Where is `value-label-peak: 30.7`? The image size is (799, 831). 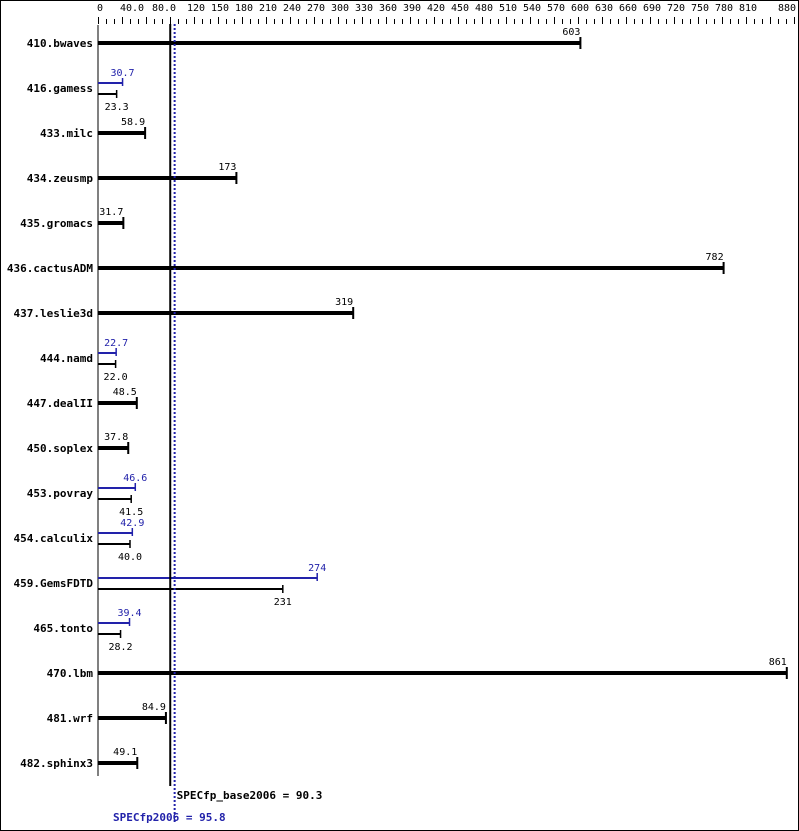
value-label-peak: 30.7 is located at coordinates (123, 73).